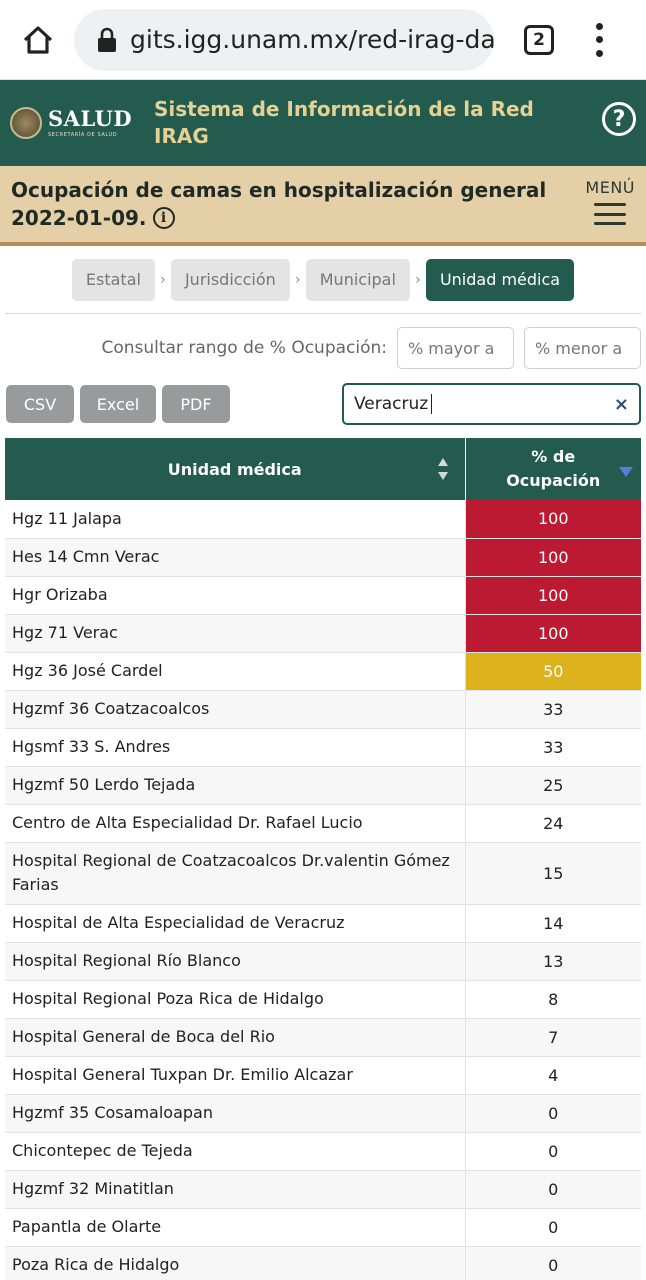 The height and width of the screenshot is (1280, 646). I want to click on unit-name-cell: Hgz 11 Jalapa, so click(235, 519).